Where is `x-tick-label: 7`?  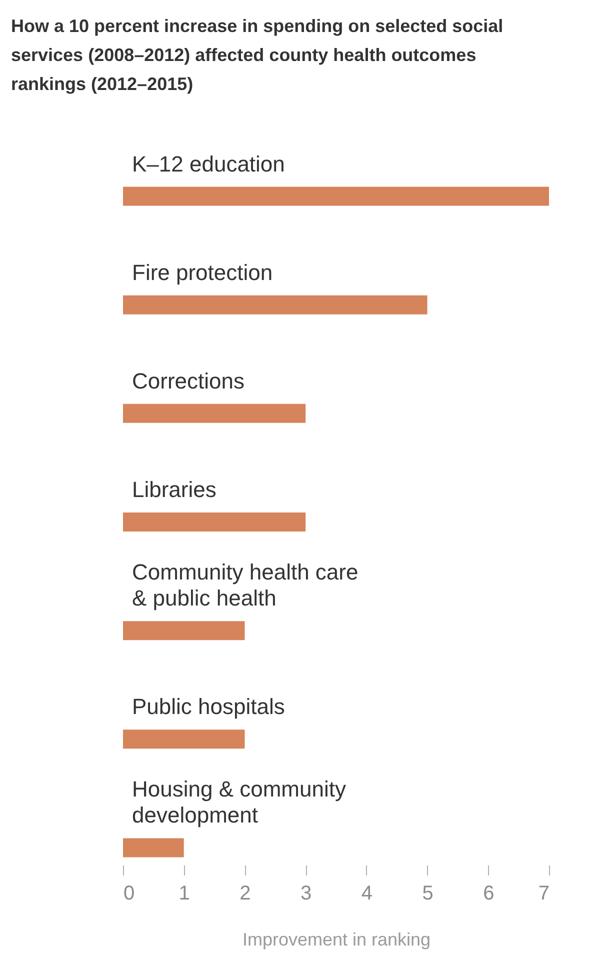 x-tick-label: 7 is located at coordinates (544, 893).